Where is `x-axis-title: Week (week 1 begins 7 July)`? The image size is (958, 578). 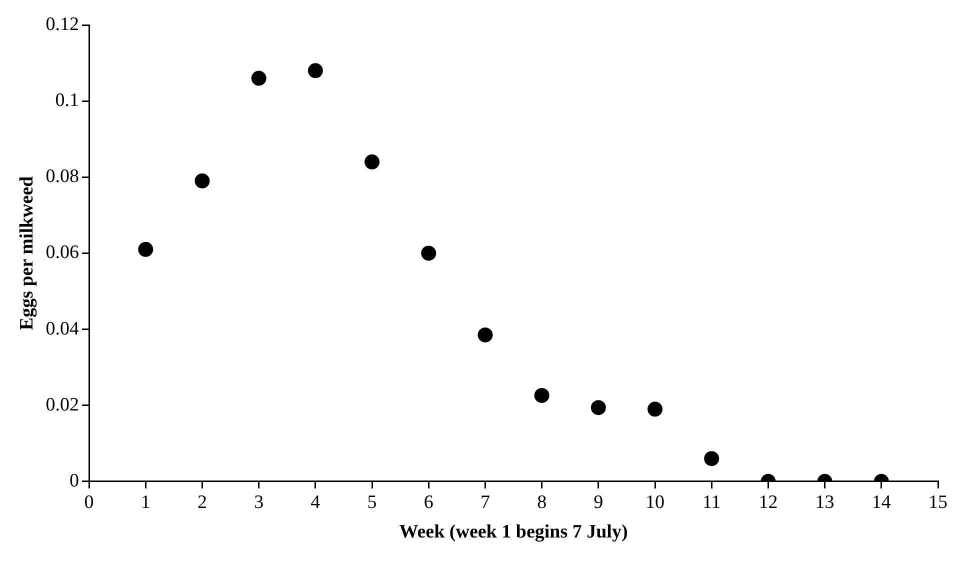
x-axis-title: Week (week 1 begins 7 July) is located at coordinates (513, 532).